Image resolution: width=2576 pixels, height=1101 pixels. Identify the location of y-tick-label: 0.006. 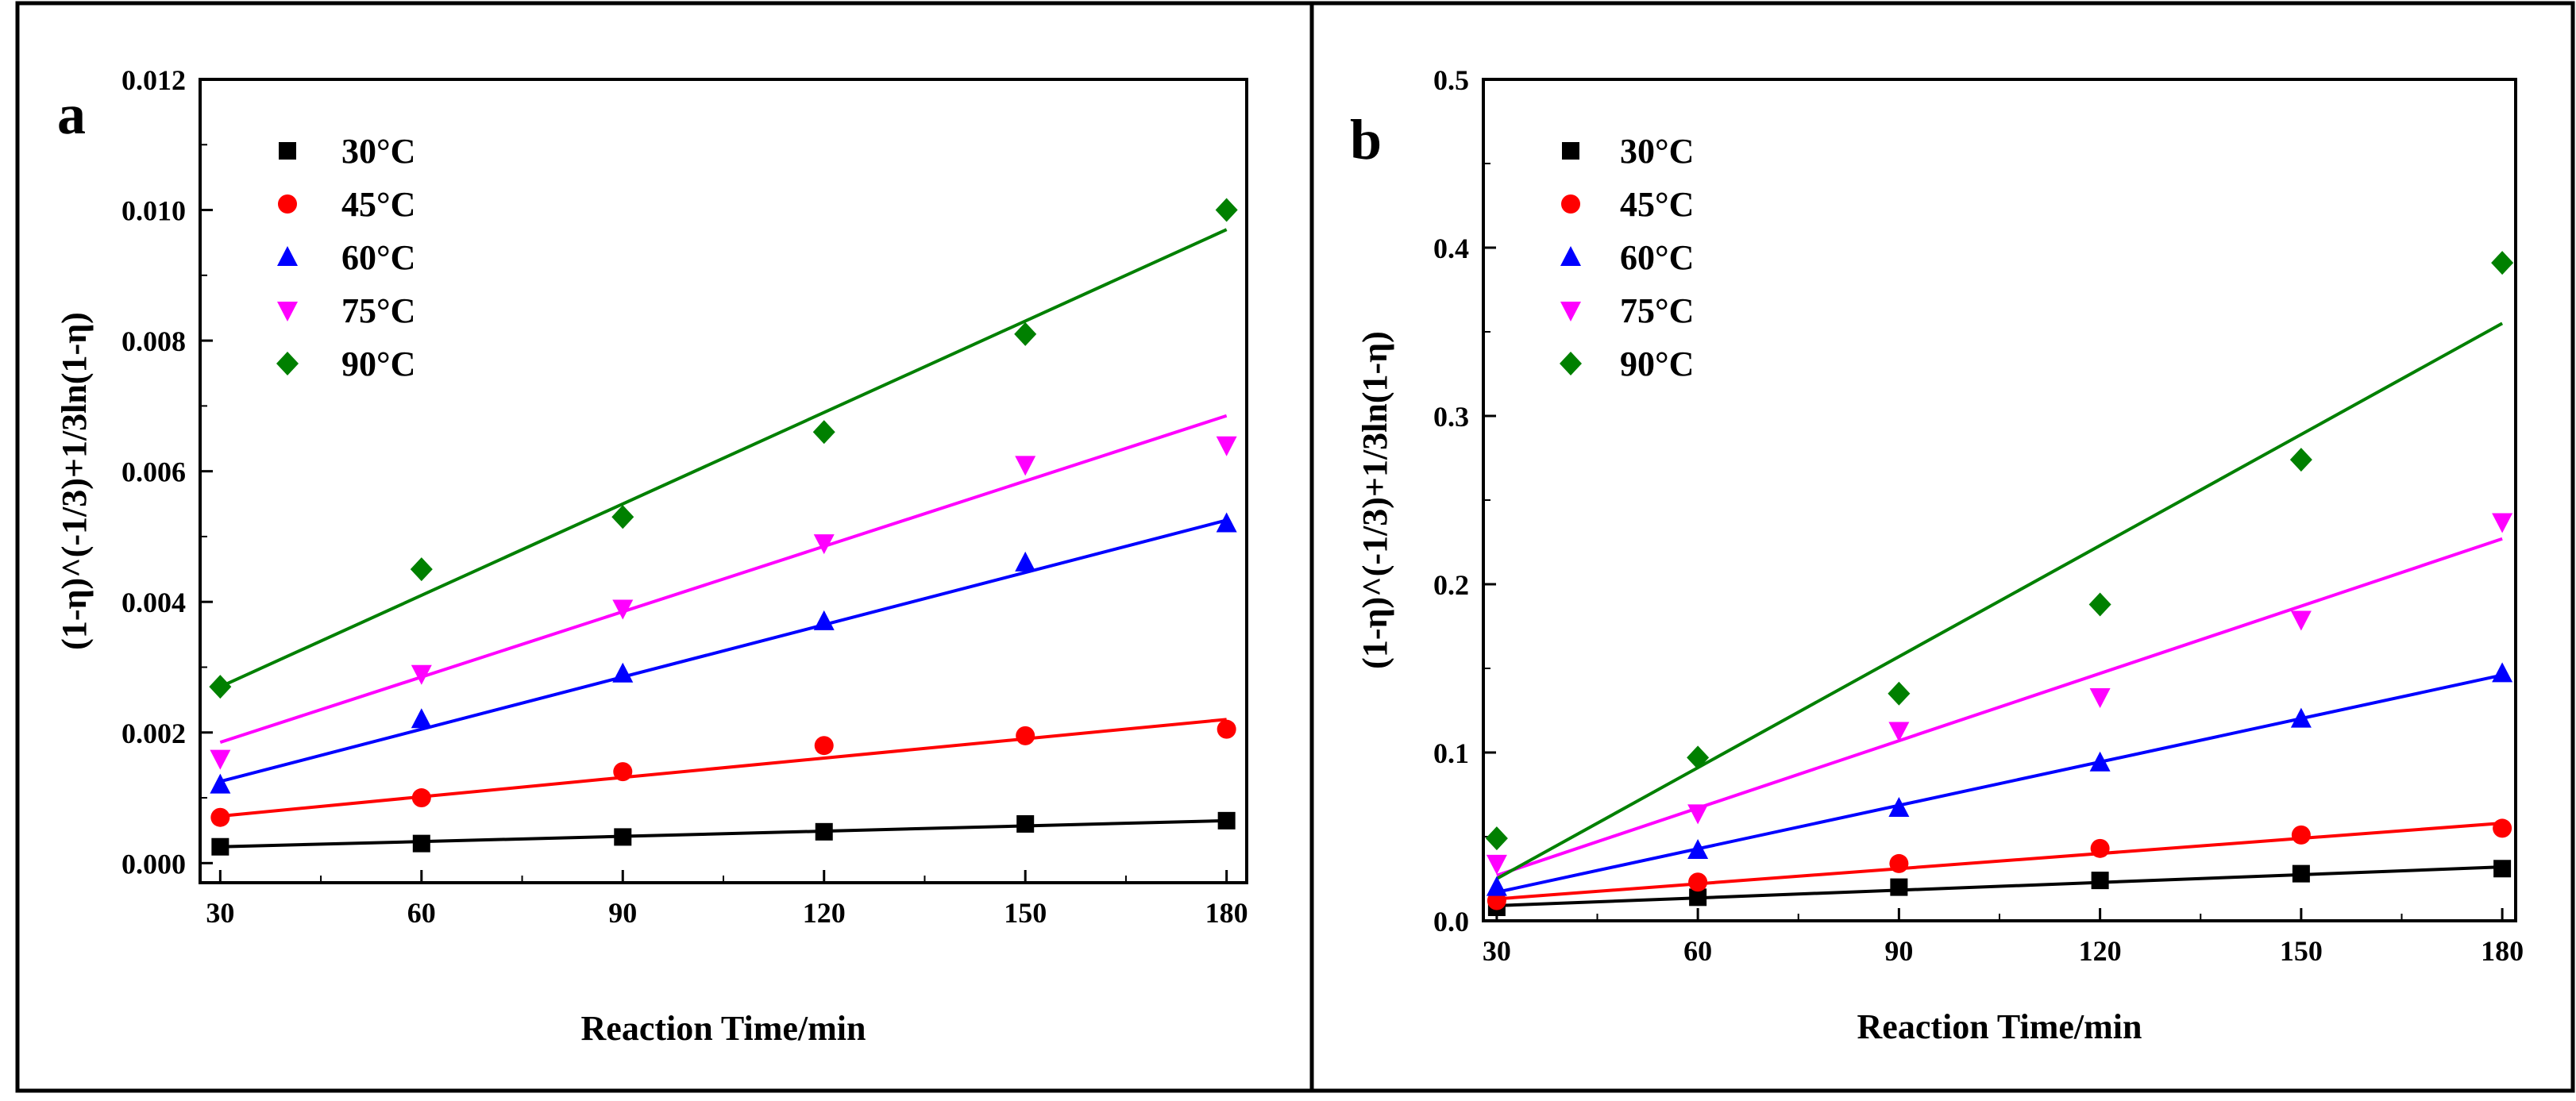
(153, 472).